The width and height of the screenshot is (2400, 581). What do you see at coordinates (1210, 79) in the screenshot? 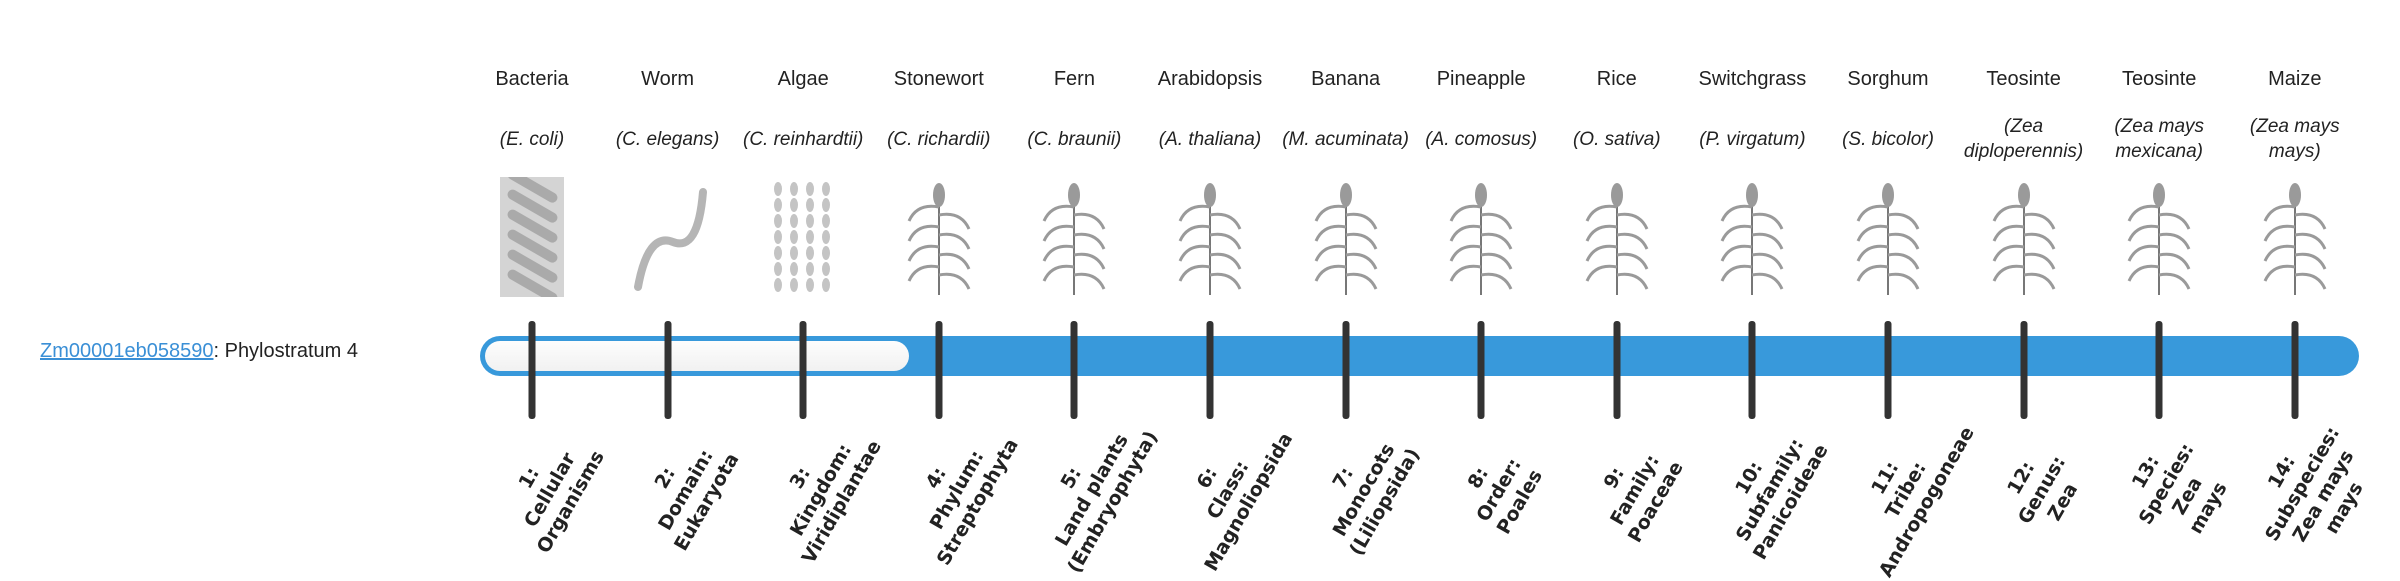
I see `organism-name: Arabidopsis` at bounding box center [1210, 79].